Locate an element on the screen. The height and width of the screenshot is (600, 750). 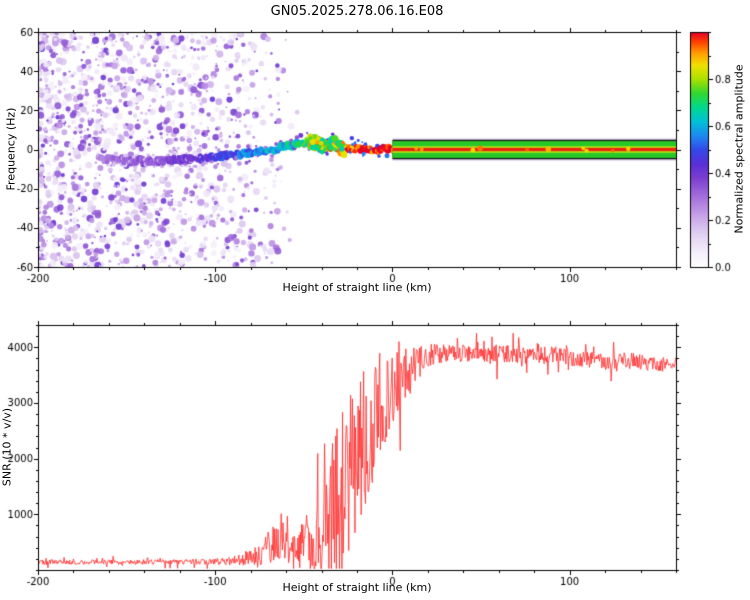
figure-title: GN05.2025.278.06.16.E08 is located at coordinates (357, 11).